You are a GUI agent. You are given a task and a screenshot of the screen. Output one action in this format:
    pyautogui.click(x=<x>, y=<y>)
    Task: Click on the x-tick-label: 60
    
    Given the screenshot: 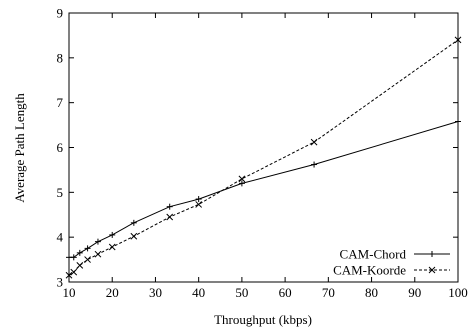 What is the action you would take?
    pyautogui.click(x=285, y=292)
    